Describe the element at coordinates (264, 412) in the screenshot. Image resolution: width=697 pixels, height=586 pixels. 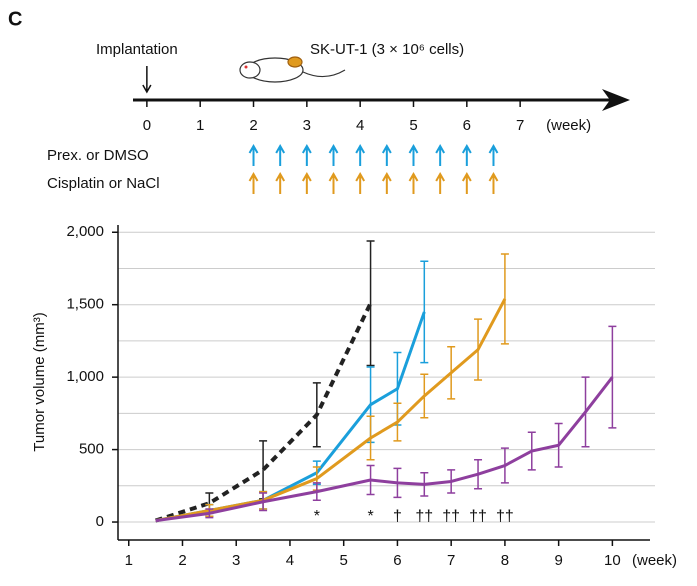
I see `series-line` at that location.